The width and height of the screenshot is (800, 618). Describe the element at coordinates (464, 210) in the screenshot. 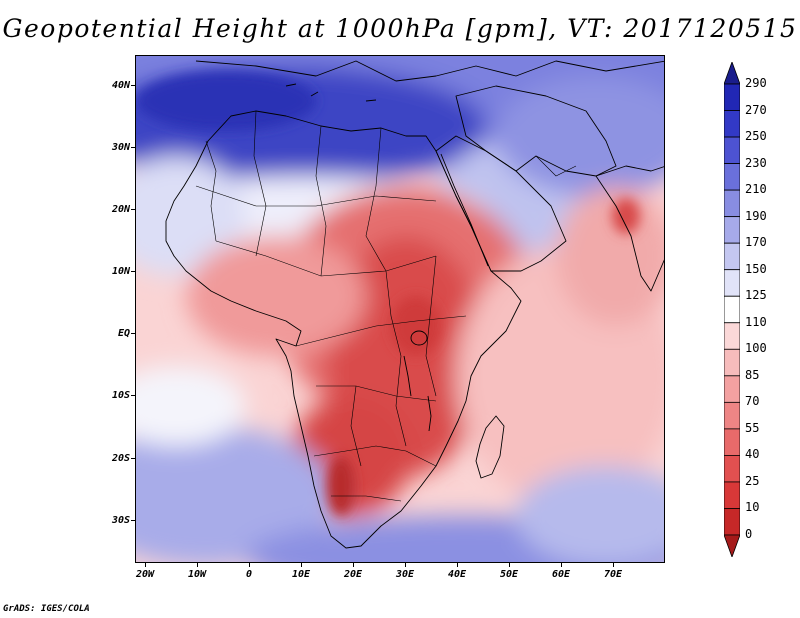

I see `red-sea` at that location.